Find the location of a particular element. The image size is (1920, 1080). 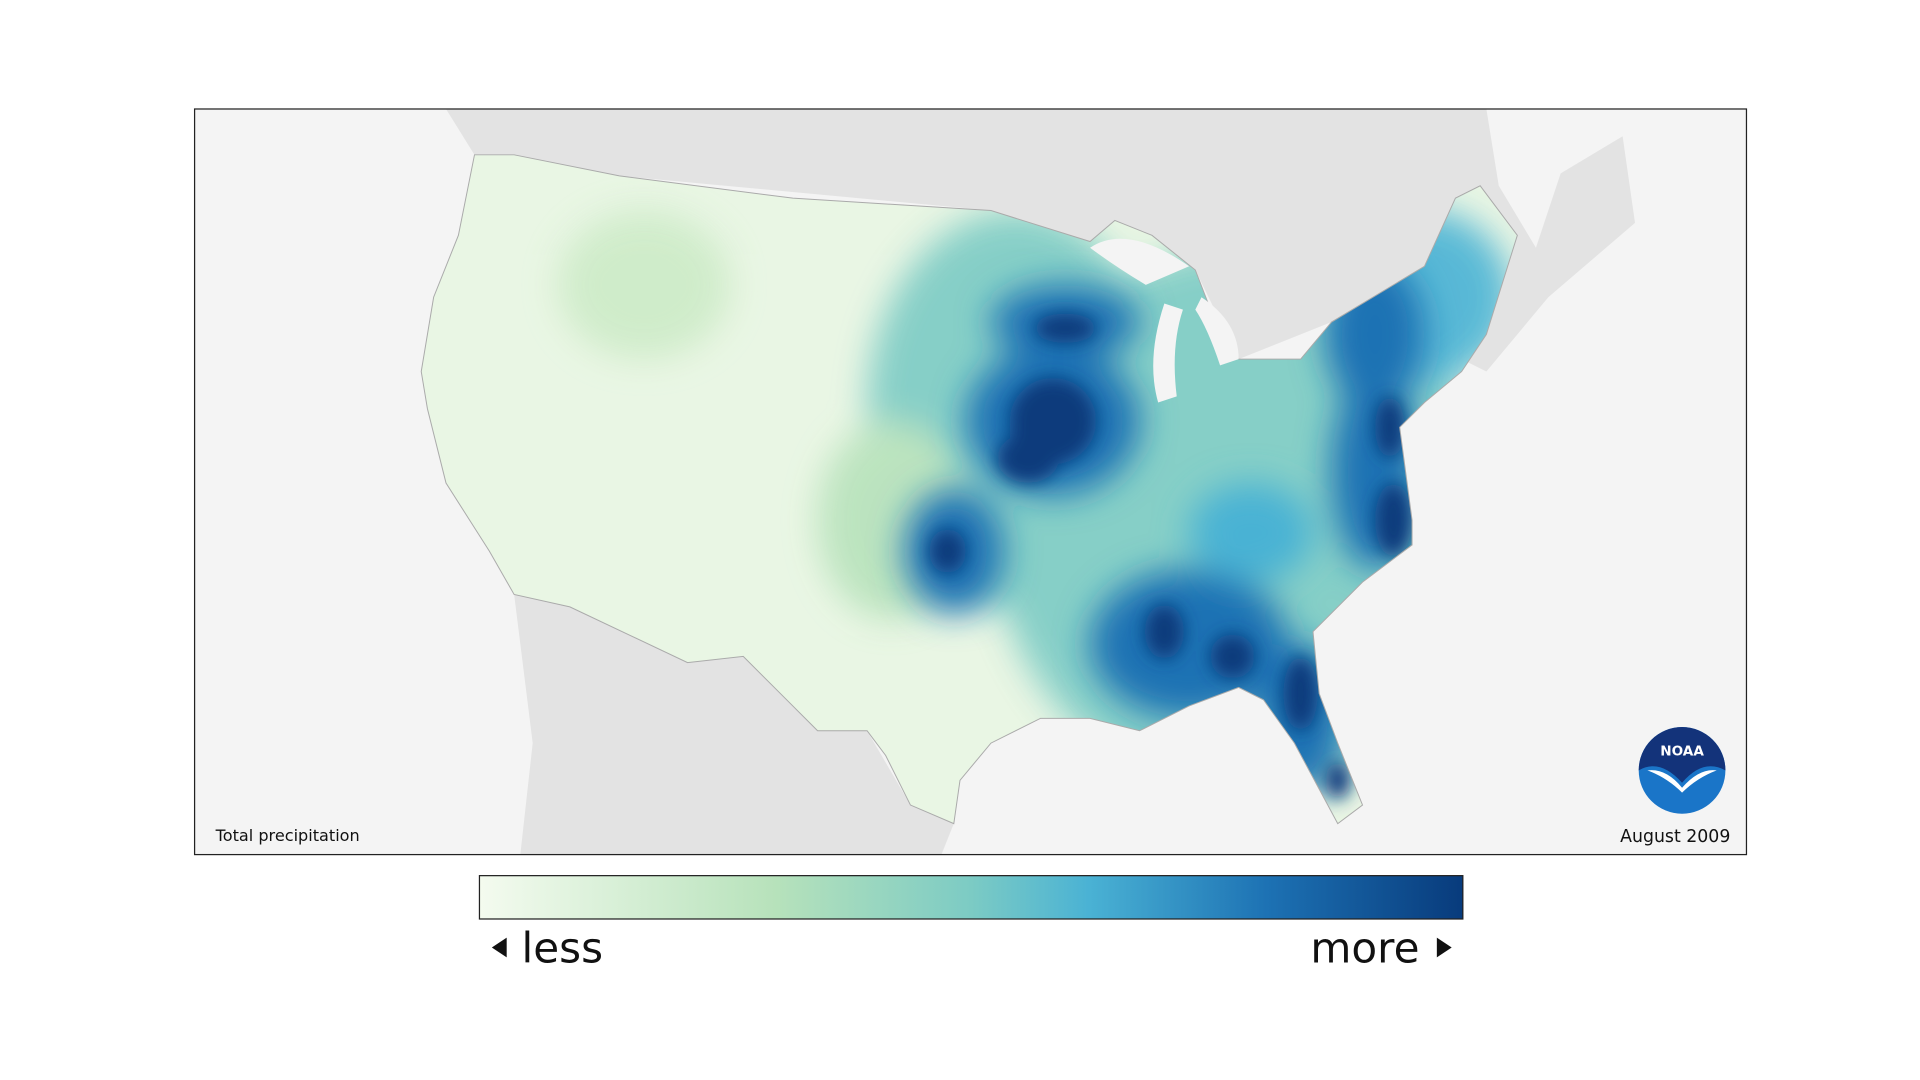

legend-high: more is located at coordinates (1364, 947).